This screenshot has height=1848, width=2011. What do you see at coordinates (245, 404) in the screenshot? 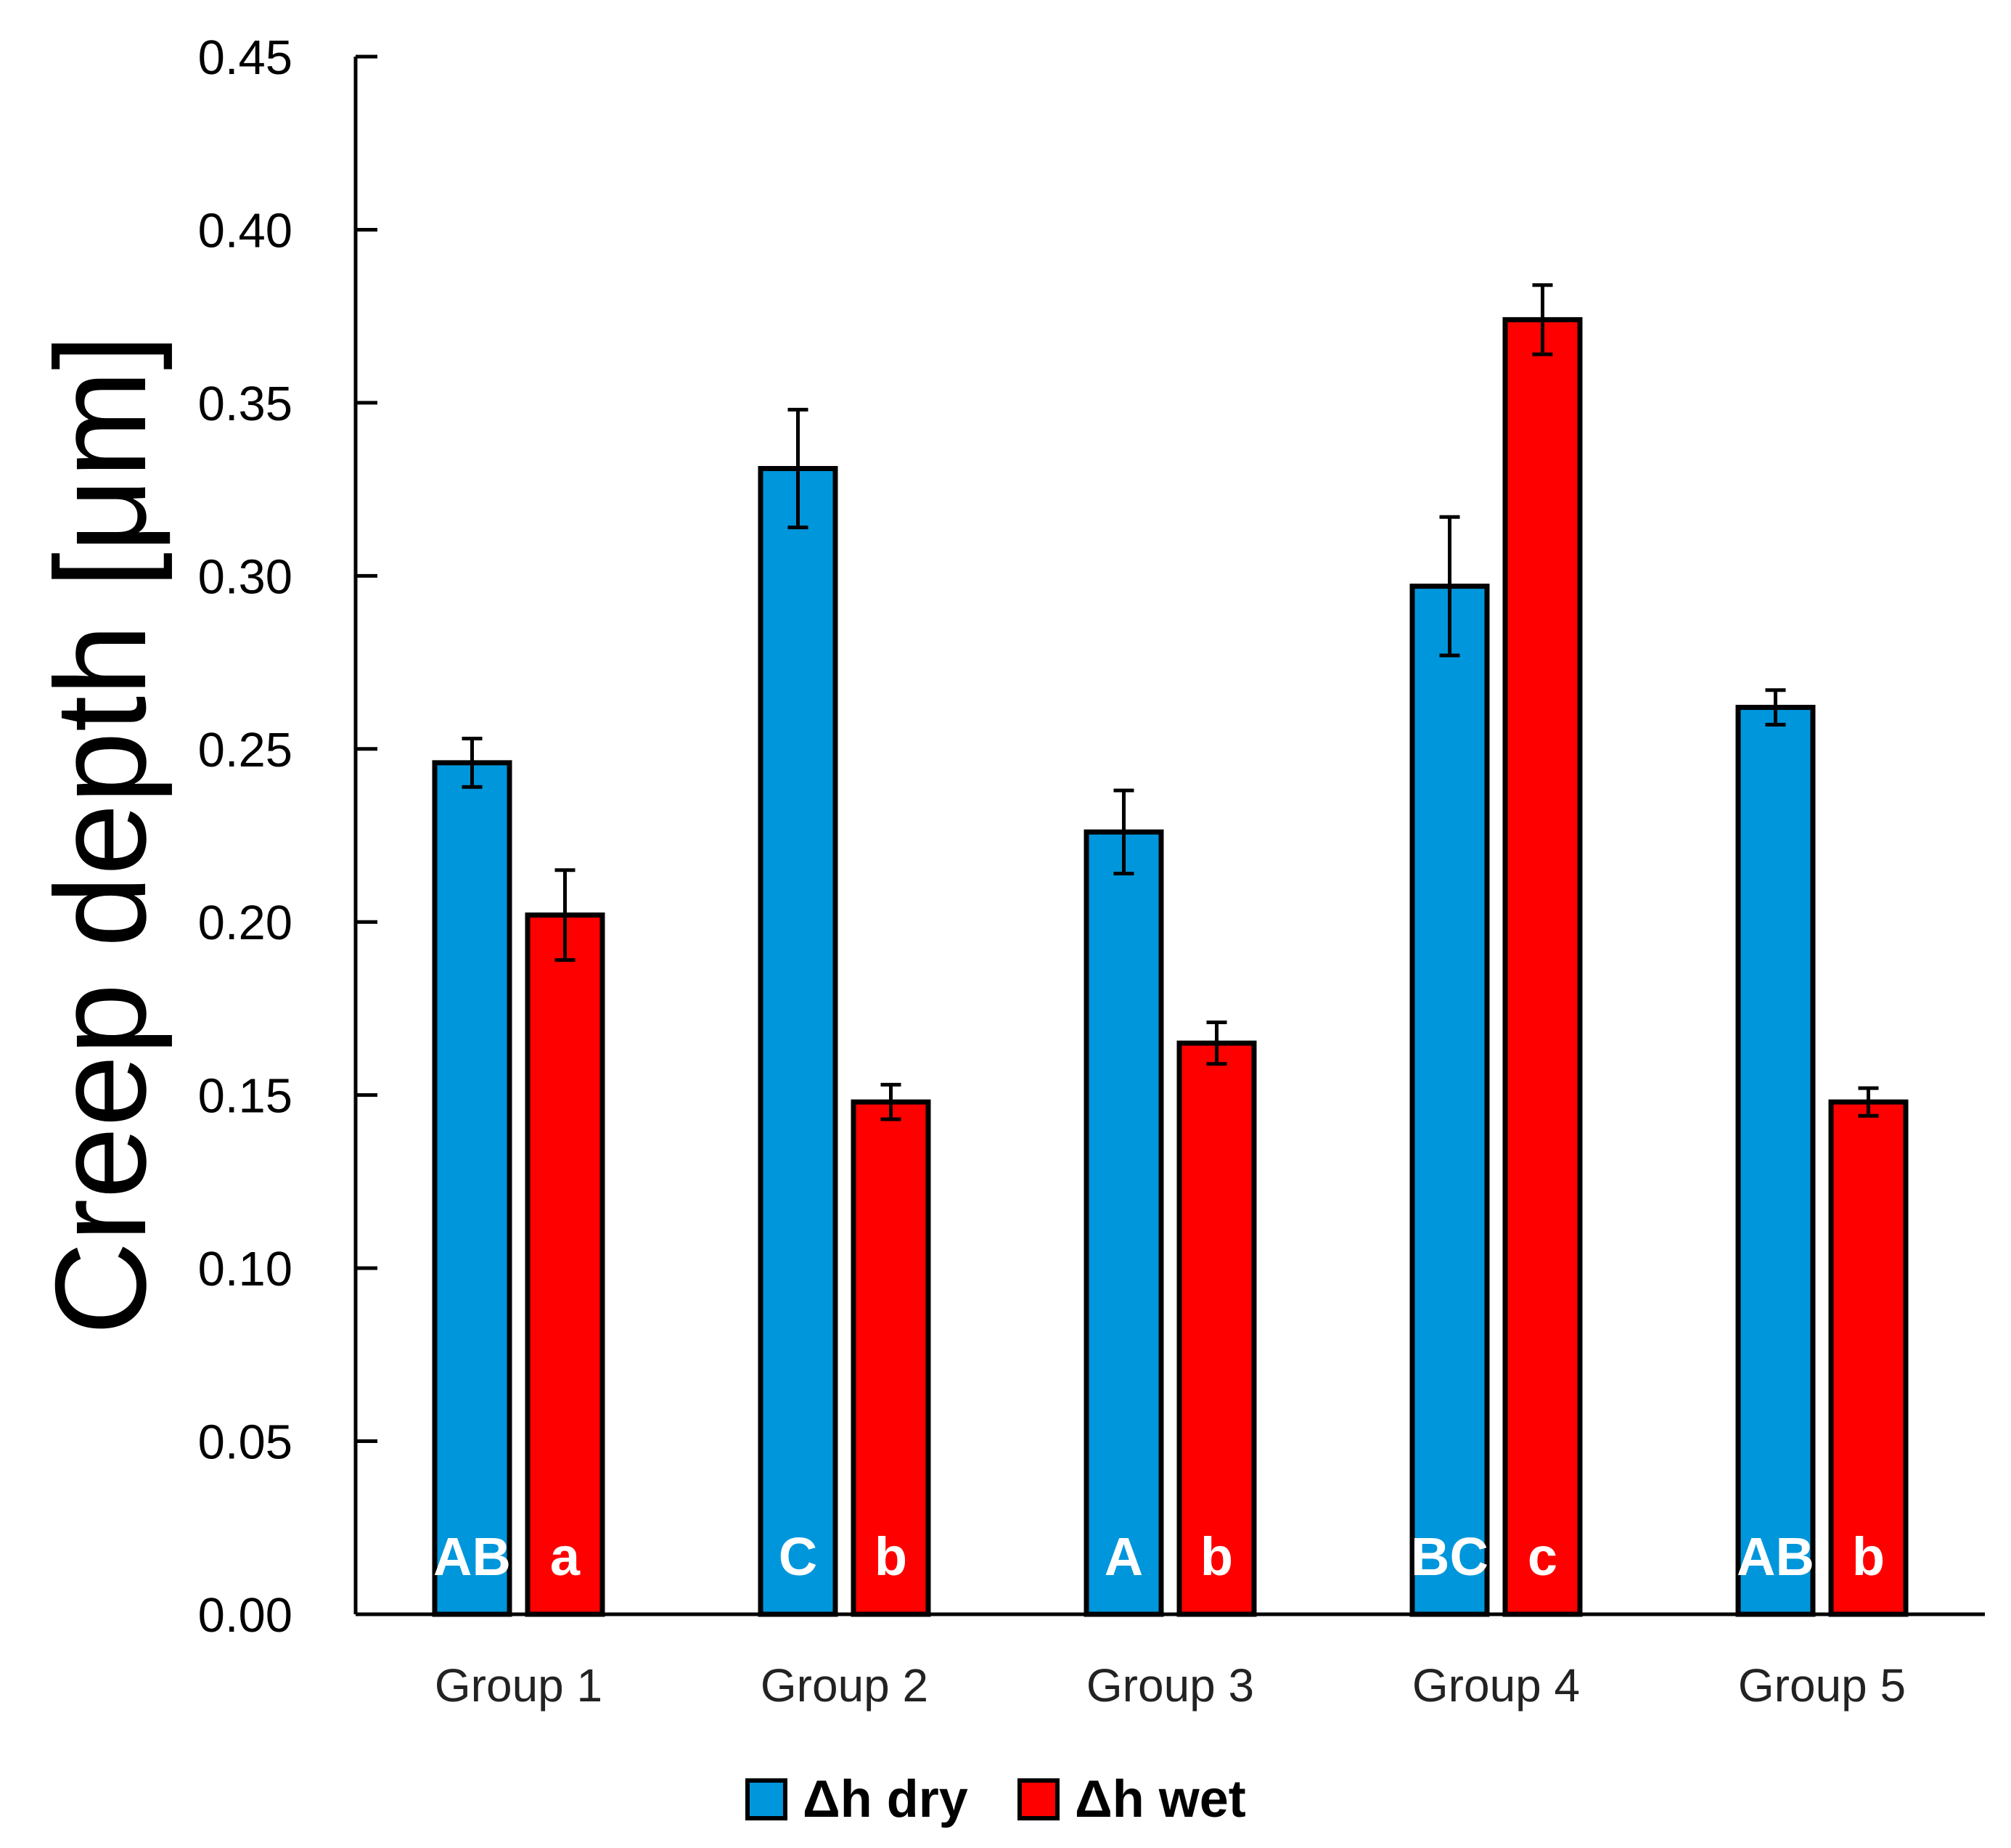
I see `y-tick-label: 0.35` at bounding box center [245, 404].